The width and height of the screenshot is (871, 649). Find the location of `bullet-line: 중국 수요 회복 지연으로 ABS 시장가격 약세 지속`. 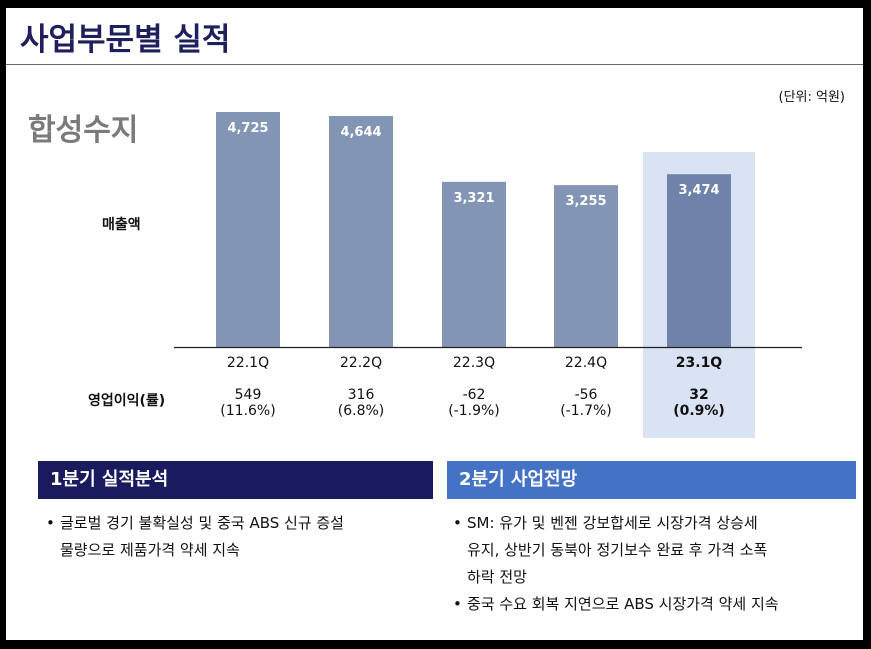

bullet-line: 중국 수요 회복 지연으로 ABS 시장가격 약세 지속 is located at coordinates (623, 604).